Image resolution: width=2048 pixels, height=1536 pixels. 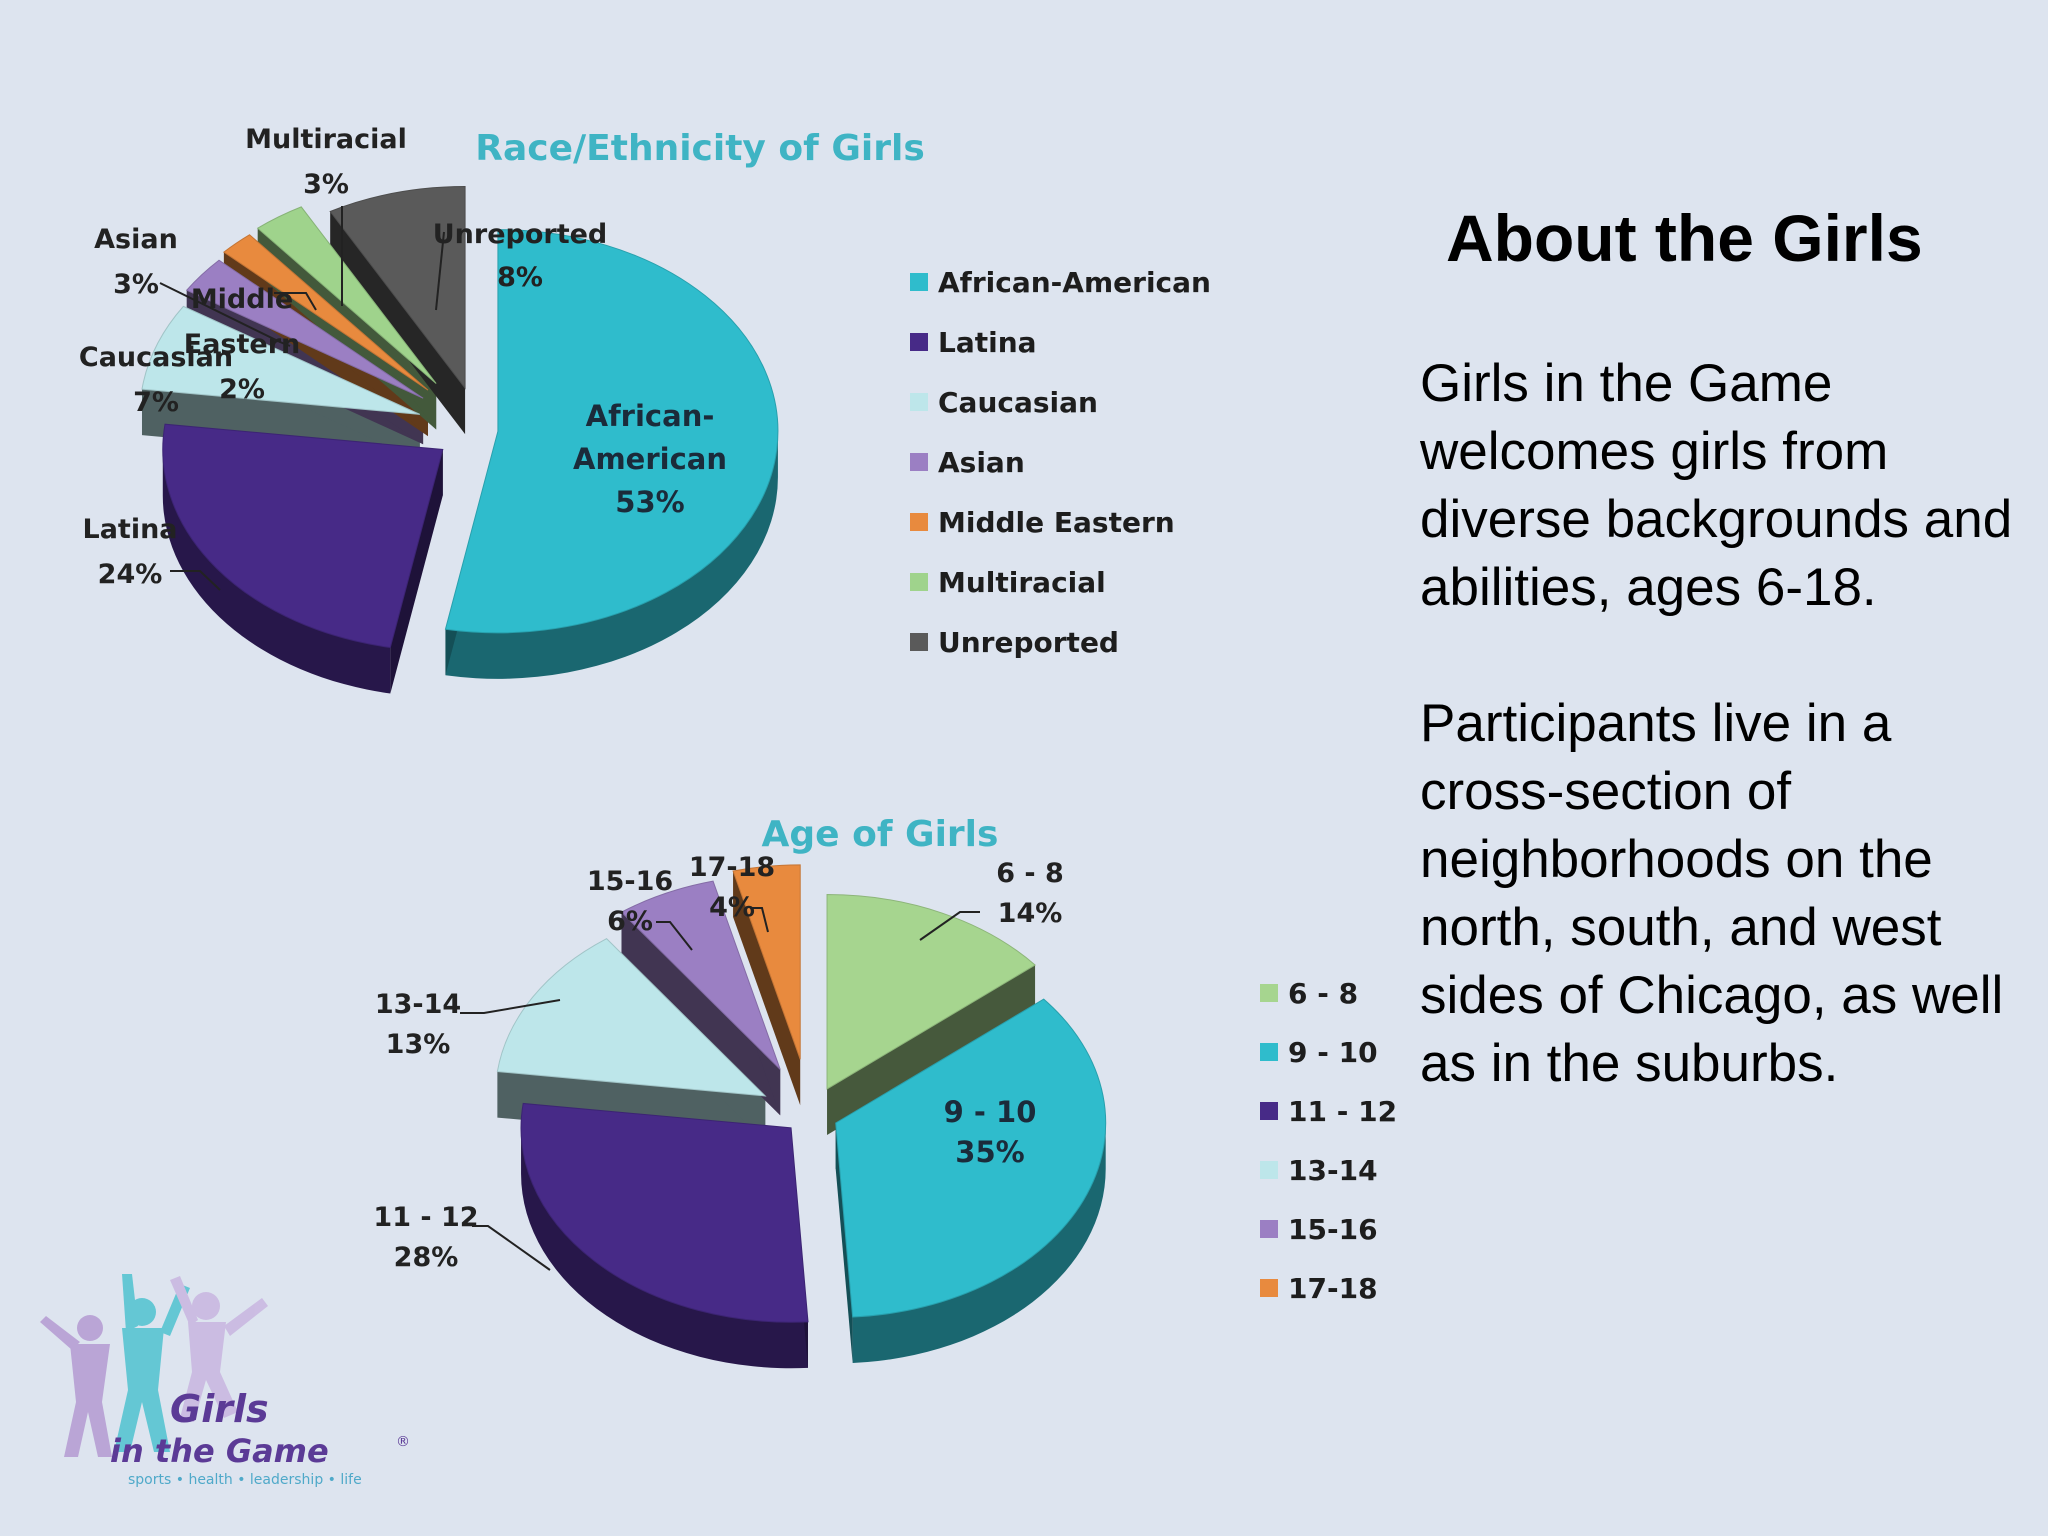 What do you see at coordinates (919, 642) in the screenshot?
I see `legend-swatch-unreported` at bounding box center [919, 642].